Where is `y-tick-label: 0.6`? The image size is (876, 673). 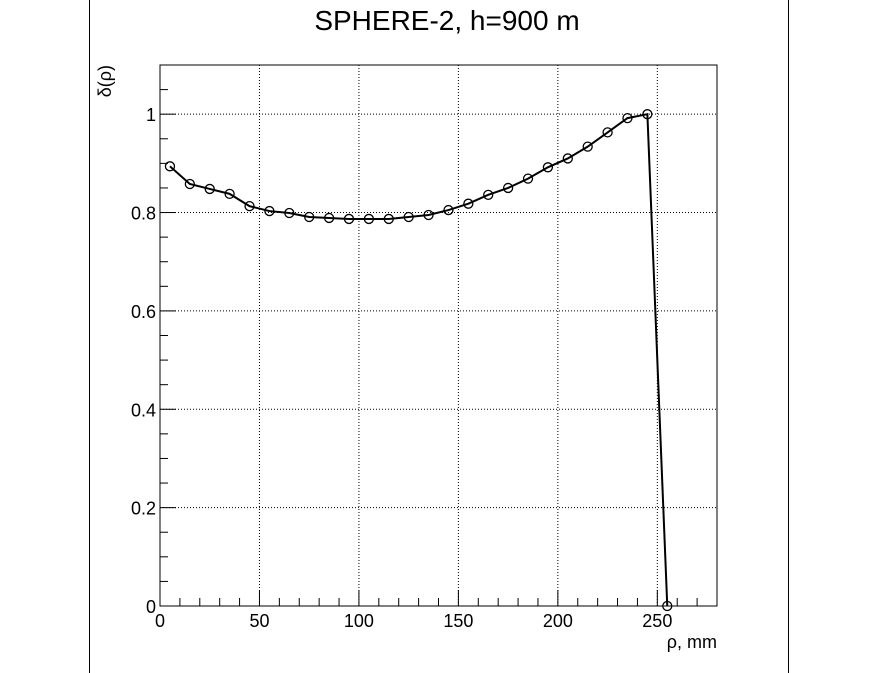 y-tick-label: 0.6 is located at coordinates (143, 312).